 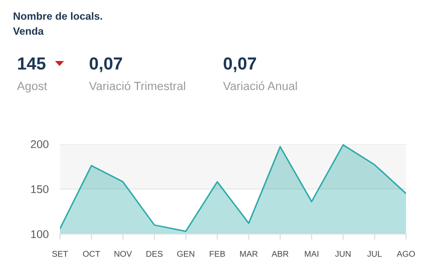 I want to click on x-tick-label: OCT, so click(x=91, y=253).